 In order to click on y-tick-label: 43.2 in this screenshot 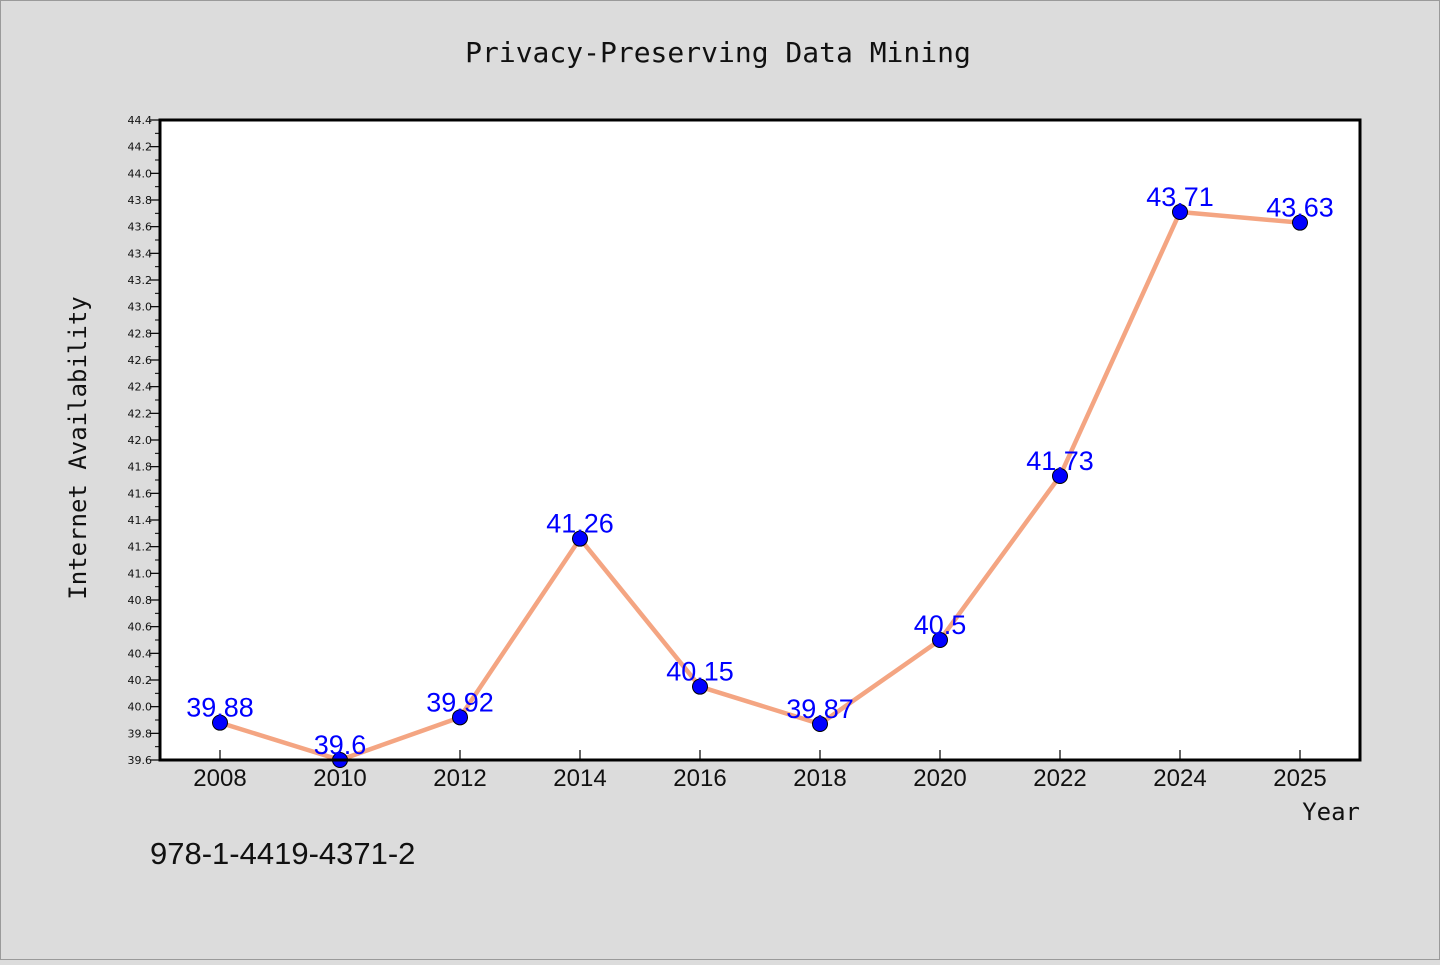, I will do `click(140, 280)`.